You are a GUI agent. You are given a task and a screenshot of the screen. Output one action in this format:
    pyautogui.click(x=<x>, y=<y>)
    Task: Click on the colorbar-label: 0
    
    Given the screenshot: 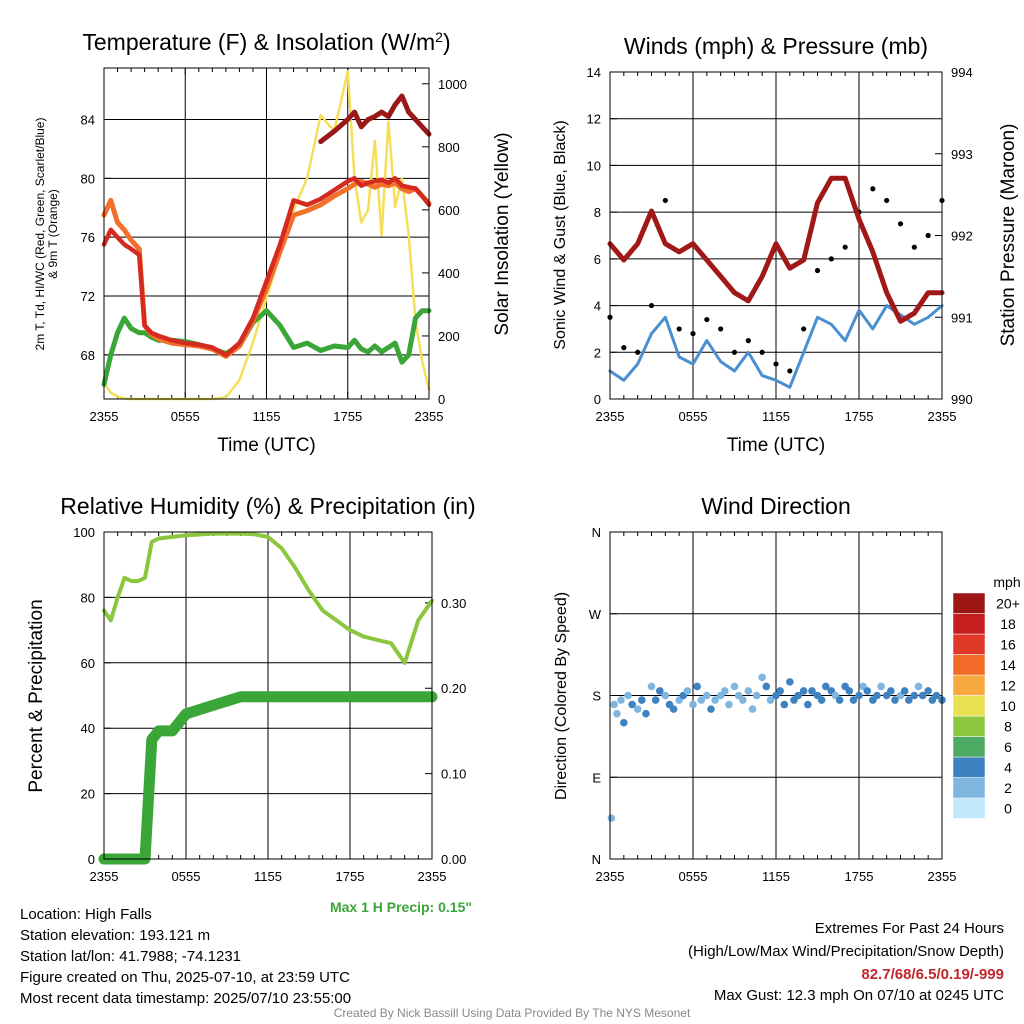 What is the action you would take?
    pyautogui.click(x=1008, y=808)
    